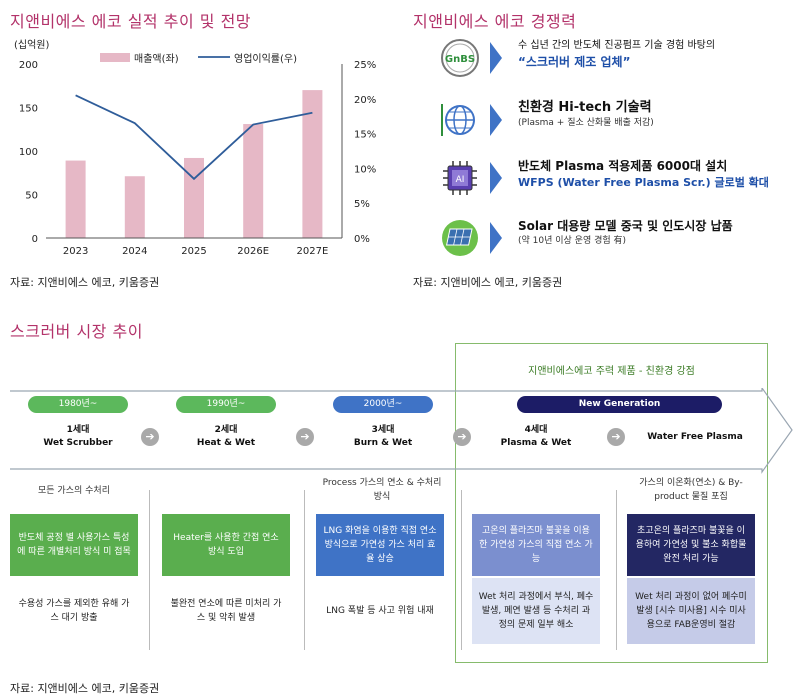 The image size is (800, 698). What do you see at coordinates (691, 545) in the screenshot?
I see `col5-box: 초고온의 플라즈마 불꽃을 이용하여 가연성 및 불소 화합물 완전 처리 가능` at bounding box center [691, 545].